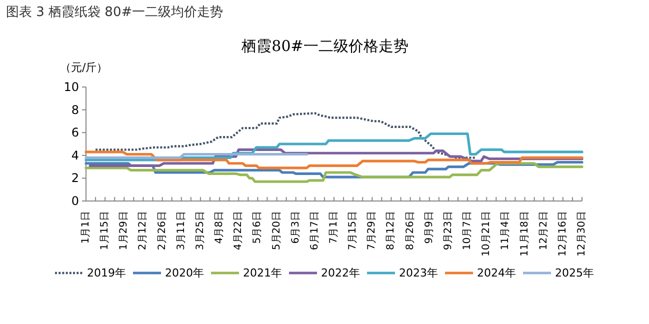 Image resolution: width=649 pixels, height=324 pixels. What do you see at coordinates (143, 230) in the screenshot?
I see `x-tick-label: 2月12日` at bounding box center [143, 230].